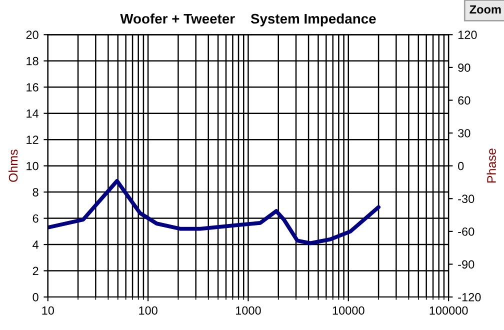 Image resolution: width=504 pixels, height=330 pixels. What do you see at coordinates (466, 264) in the screenshot?
I see `y2-tick-label: -90` at bounding box center [466, 264].